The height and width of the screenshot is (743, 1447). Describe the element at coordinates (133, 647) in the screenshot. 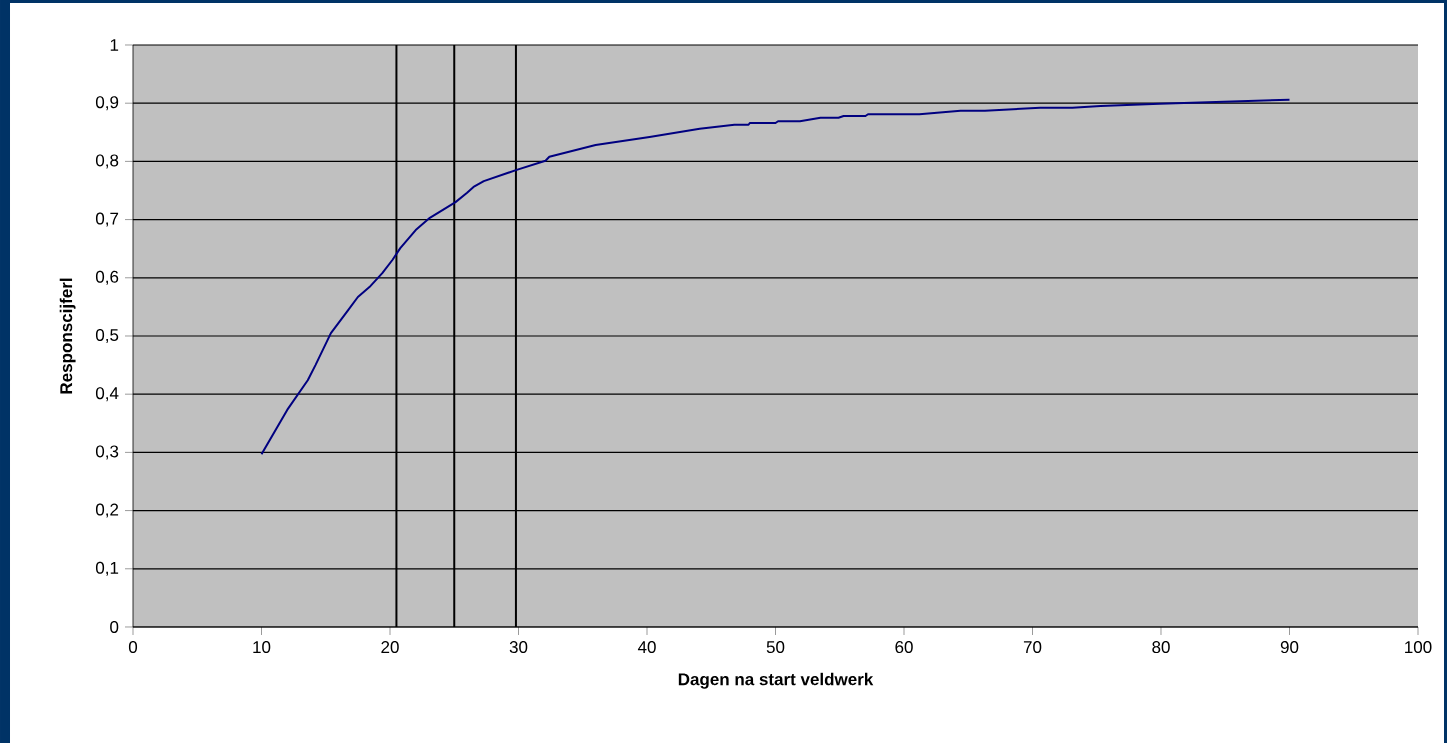

I see `x-tick-label: 0` at that location.